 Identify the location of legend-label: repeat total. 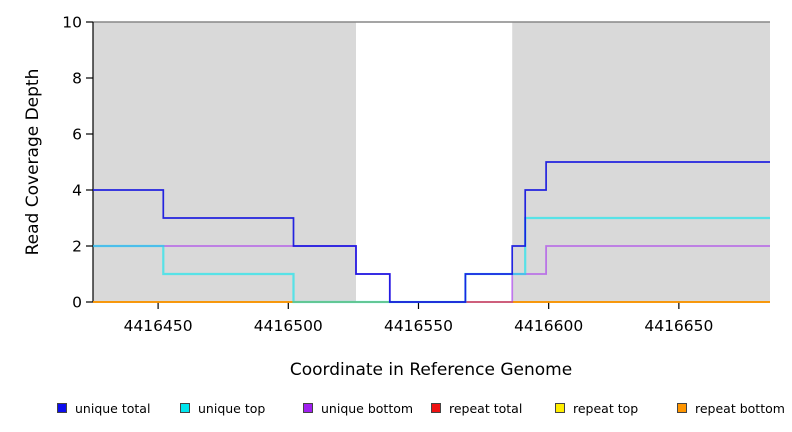
(486, 408).